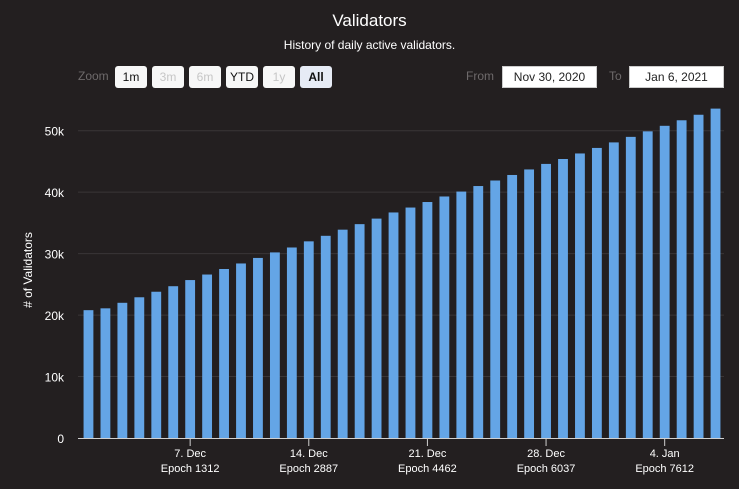  Describe the element at coordinates (308, 469) in the screenshot. I see `x-tick-epoch-label: Epoch 2887` at that location.